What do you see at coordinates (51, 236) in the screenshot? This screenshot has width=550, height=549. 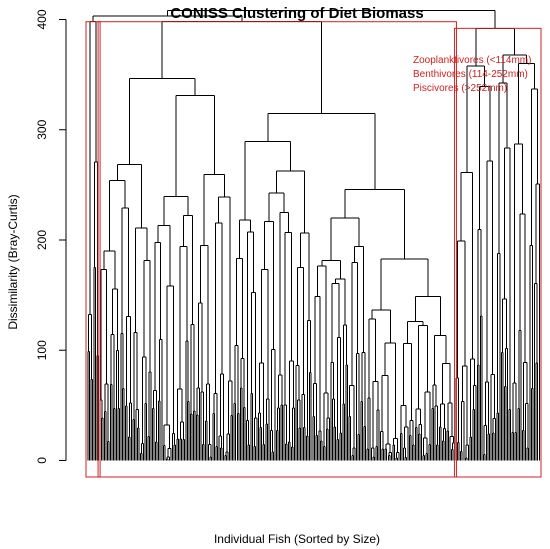 I see `y-axis: 0 100 200 300 400` at bounding box center [51, 236].